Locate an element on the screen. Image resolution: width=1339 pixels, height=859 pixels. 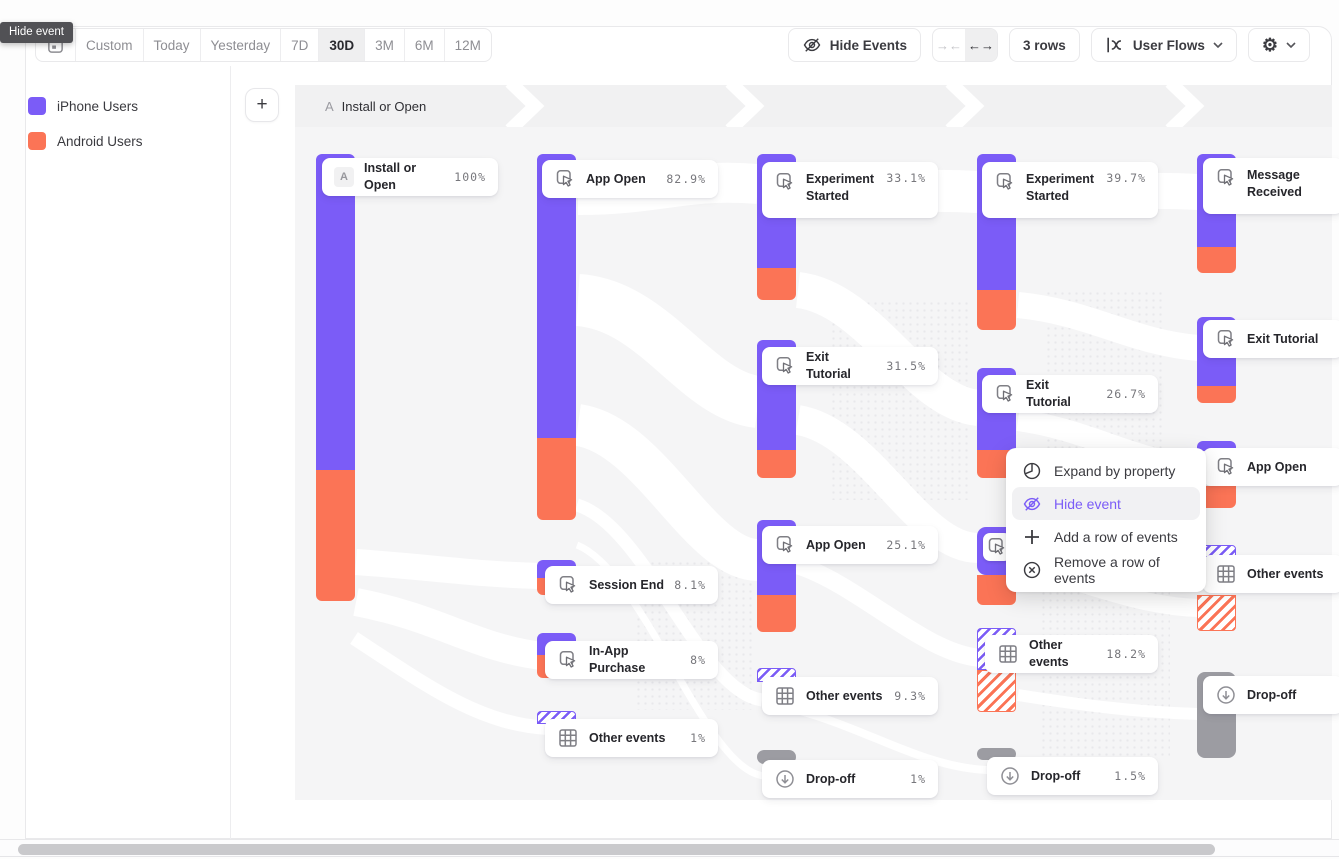
step-label: A Install or Open is located at coordinates (375, 106).